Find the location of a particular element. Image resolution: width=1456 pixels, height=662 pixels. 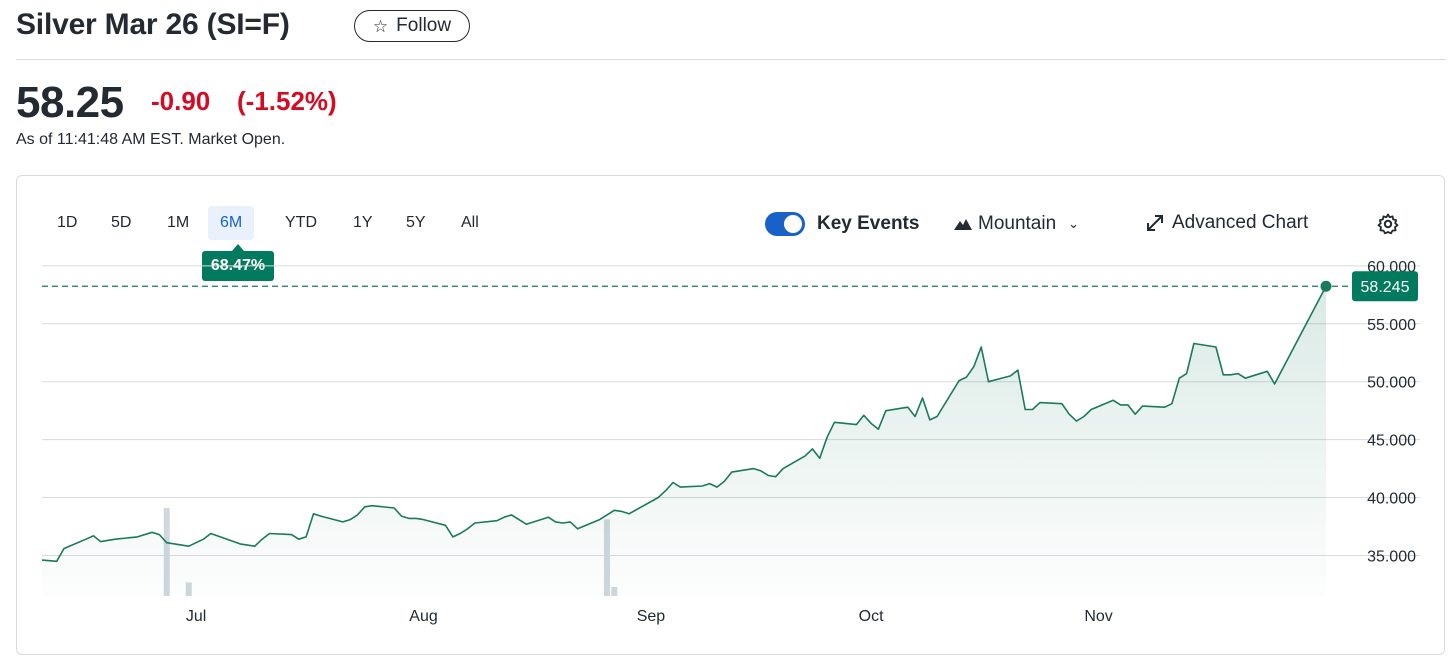

range-6m: 6M is located at coordinates (231, 223).